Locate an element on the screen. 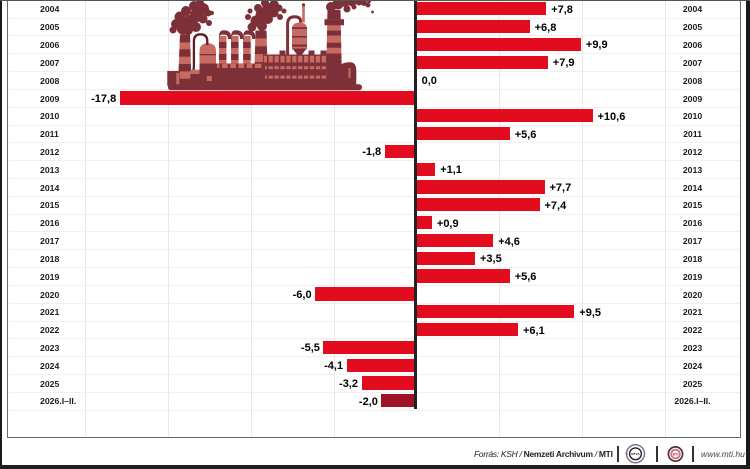 The image size is (750, 469). svg-text: MTVA is located at coordinates (635, 454).